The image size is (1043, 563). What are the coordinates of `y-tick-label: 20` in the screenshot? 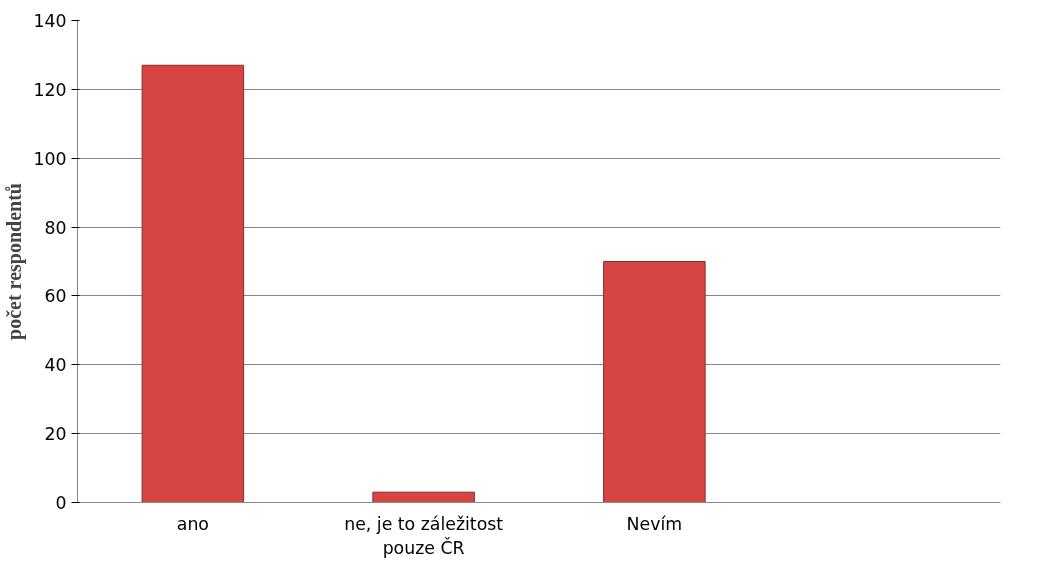 It's located at (55, 434).